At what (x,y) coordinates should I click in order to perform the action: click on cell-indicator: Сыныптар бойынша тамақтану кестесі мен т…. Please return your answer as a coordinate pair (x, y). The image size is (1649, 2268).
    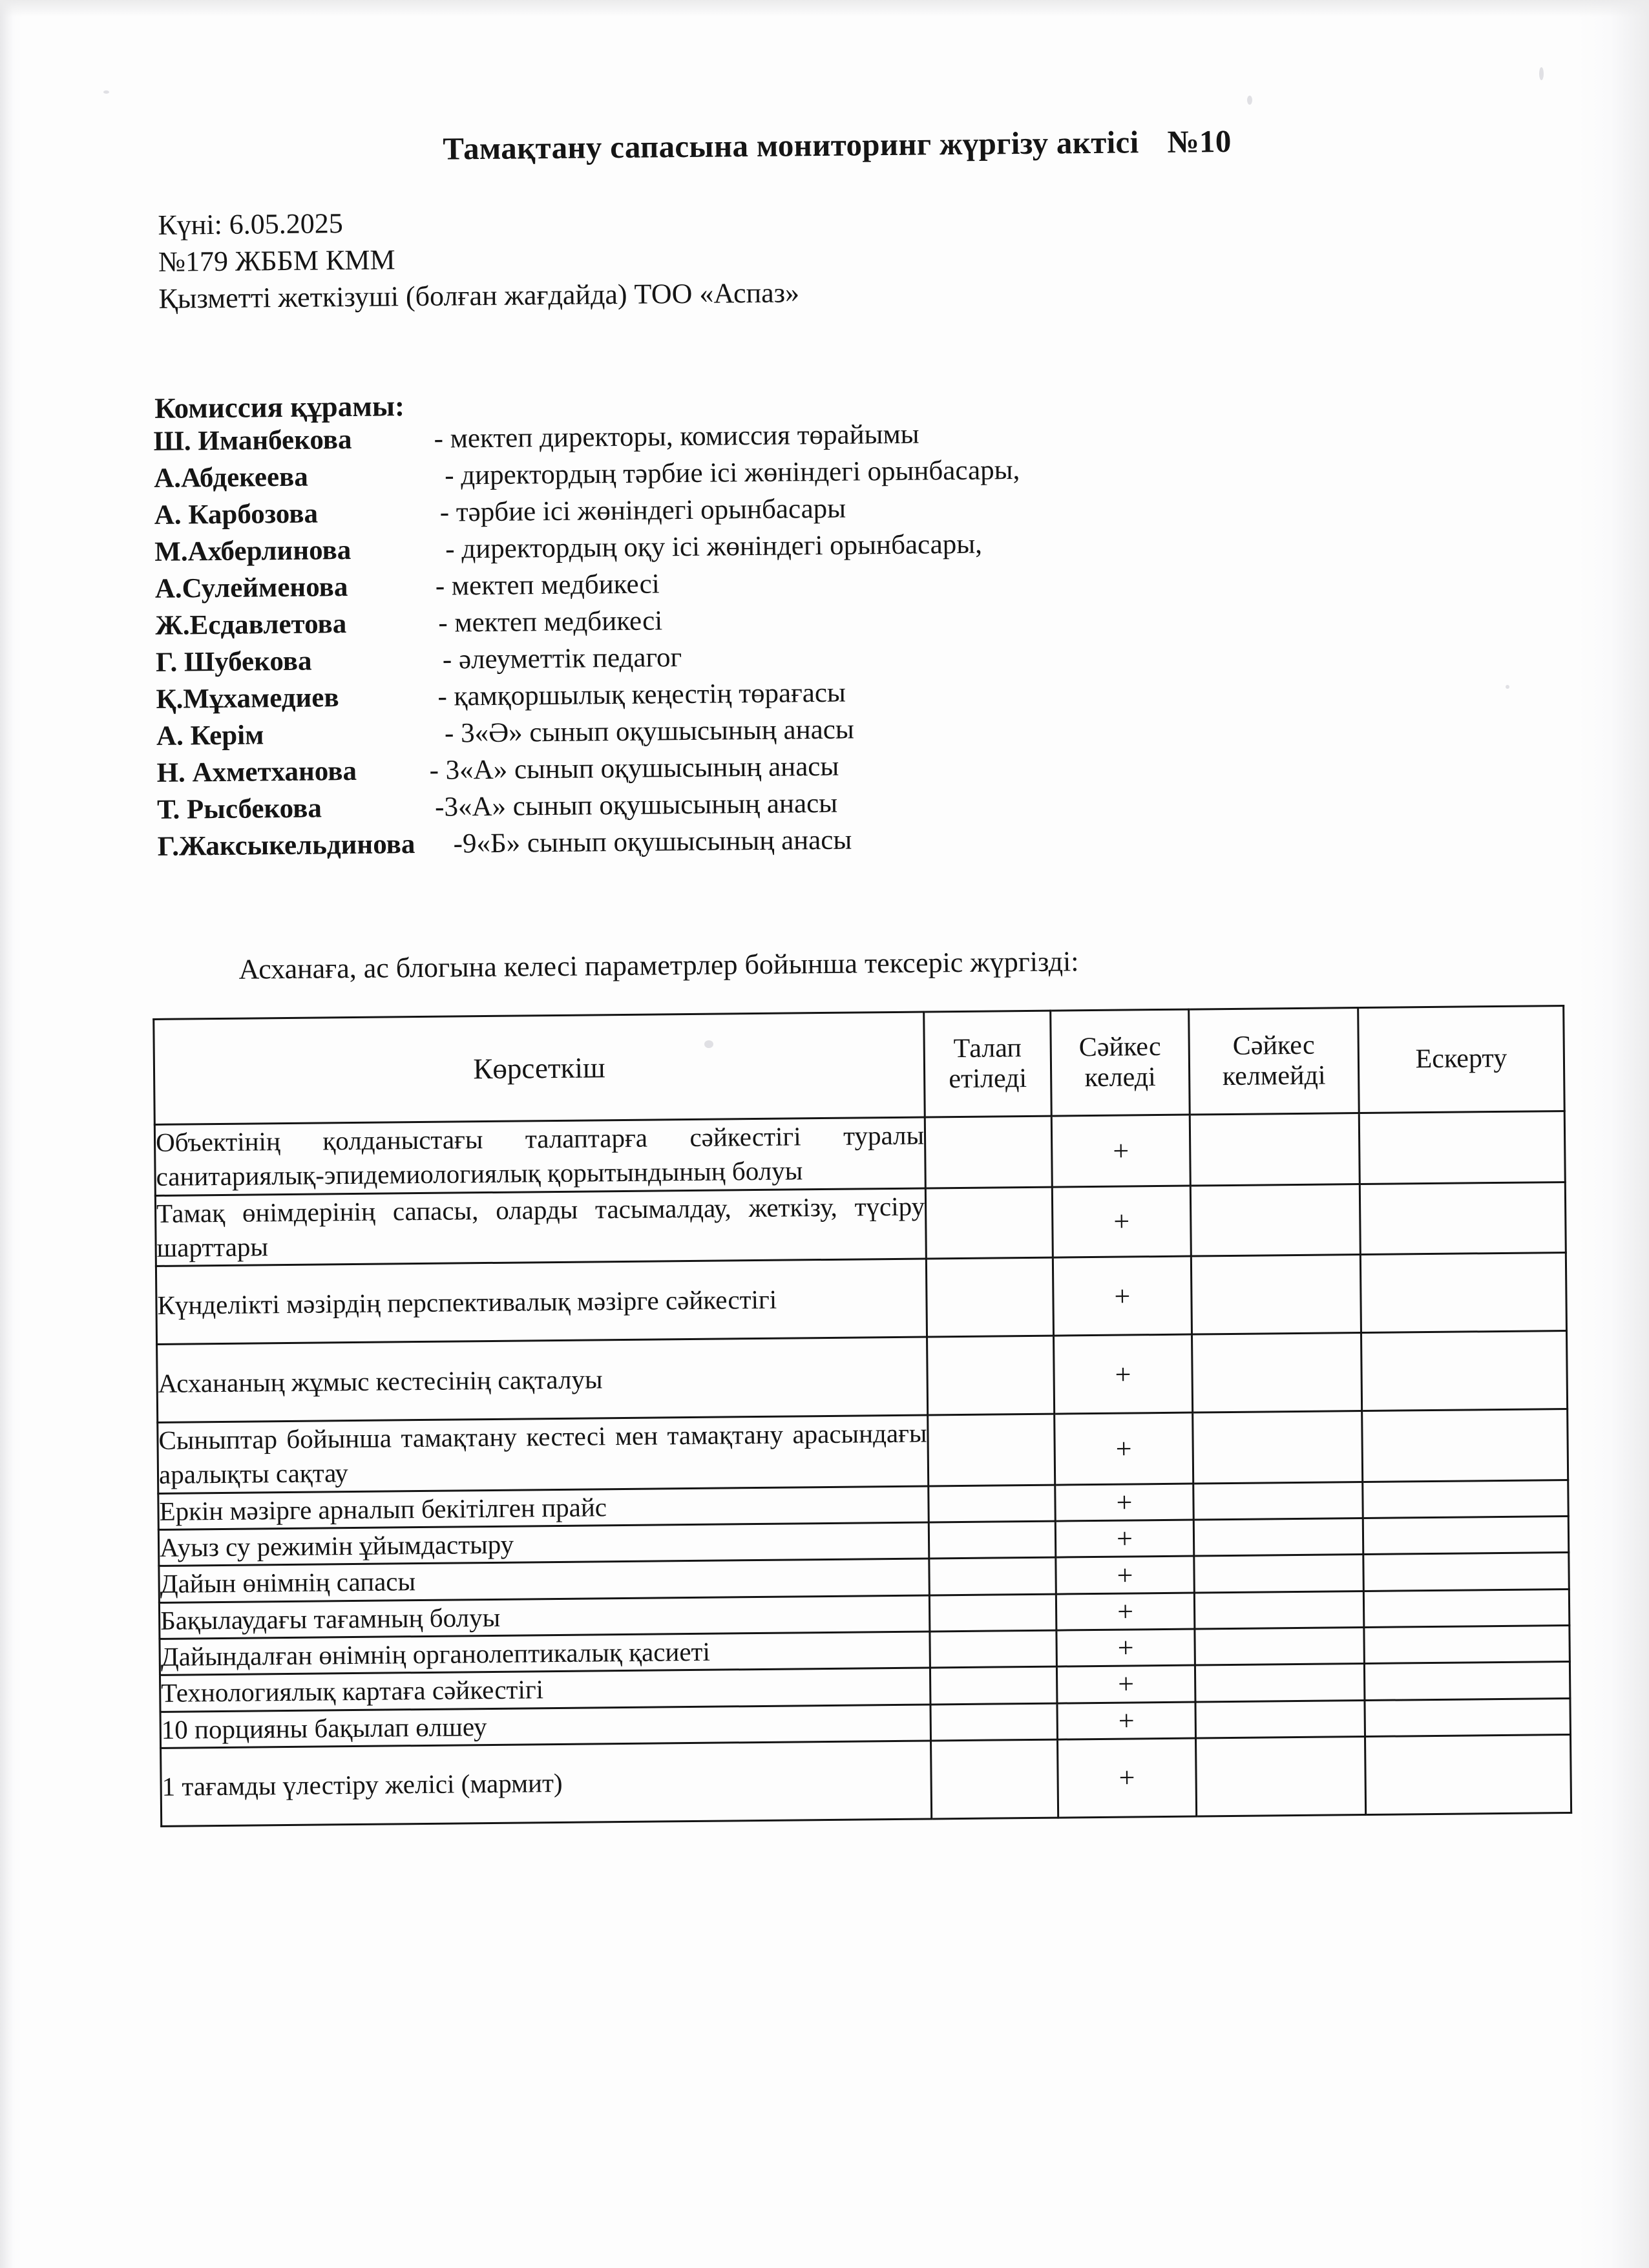
    Looking at the image, I should click on (543, 1455).